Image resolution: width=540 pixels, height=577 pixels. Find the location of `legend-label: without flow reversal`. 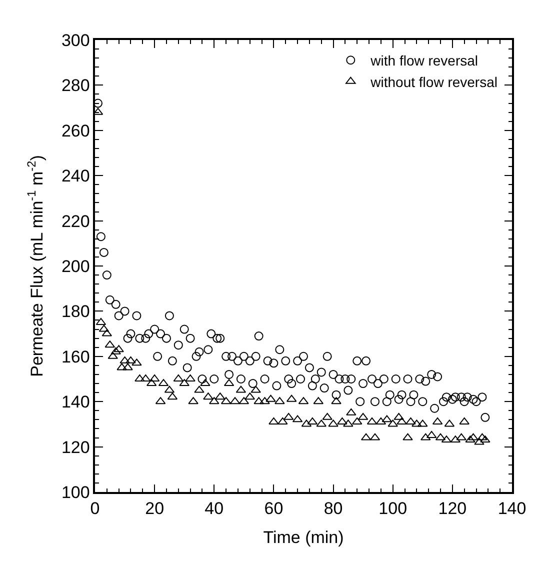

legend-label: without flow reversal is located at coordinates (434, 82).